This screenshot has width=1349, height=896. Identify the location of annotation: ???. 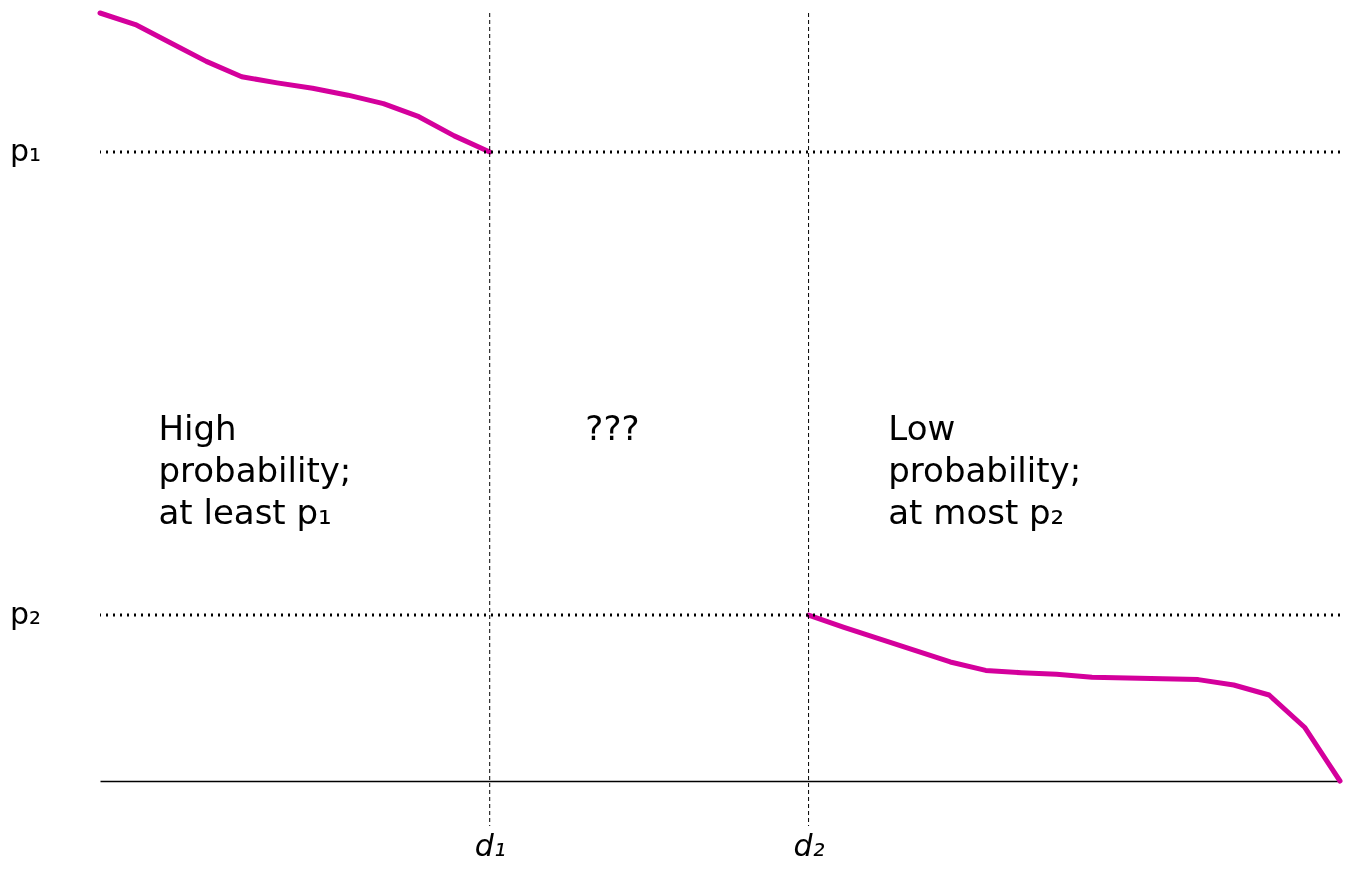
(612, 428).